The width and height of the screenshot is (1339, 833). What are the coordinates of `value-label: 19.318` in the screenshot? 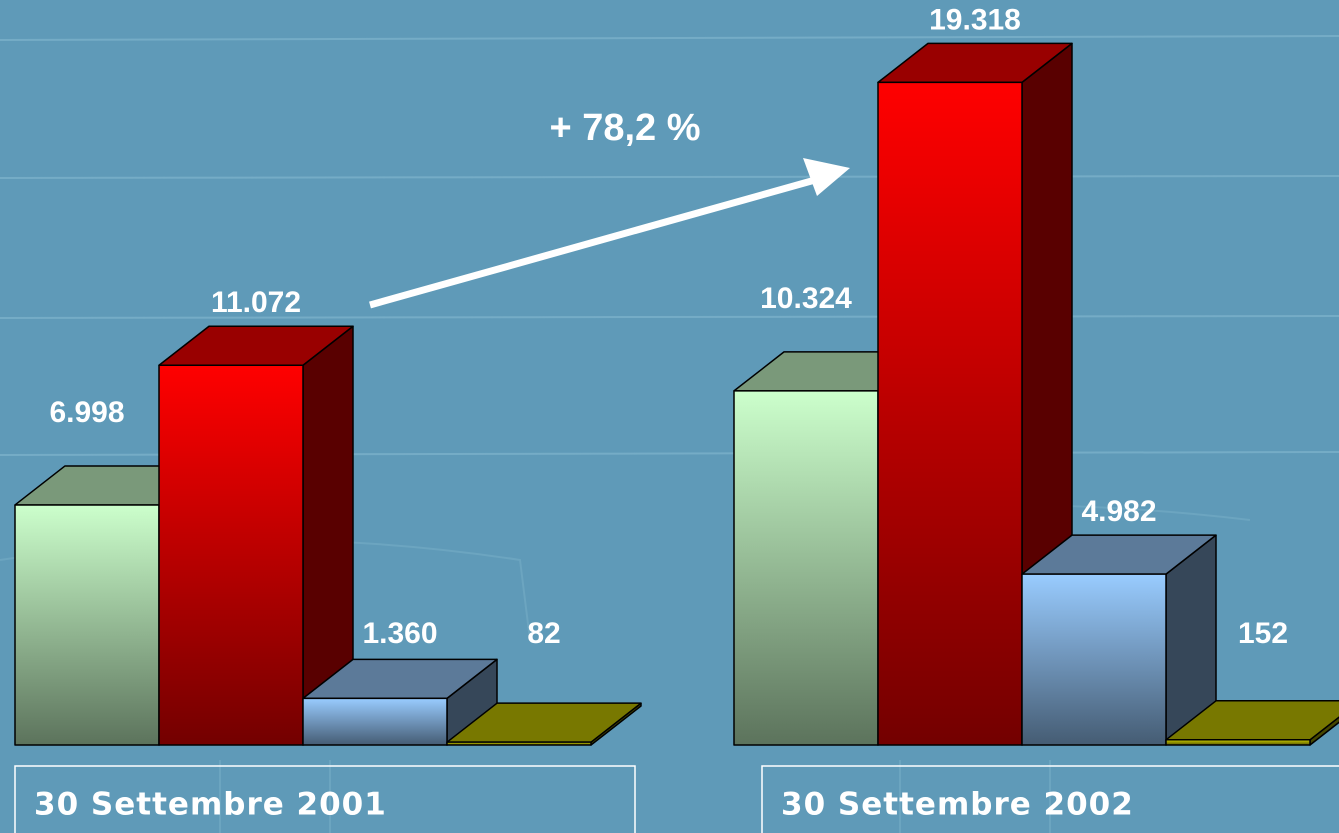 It's located at (975, 19).